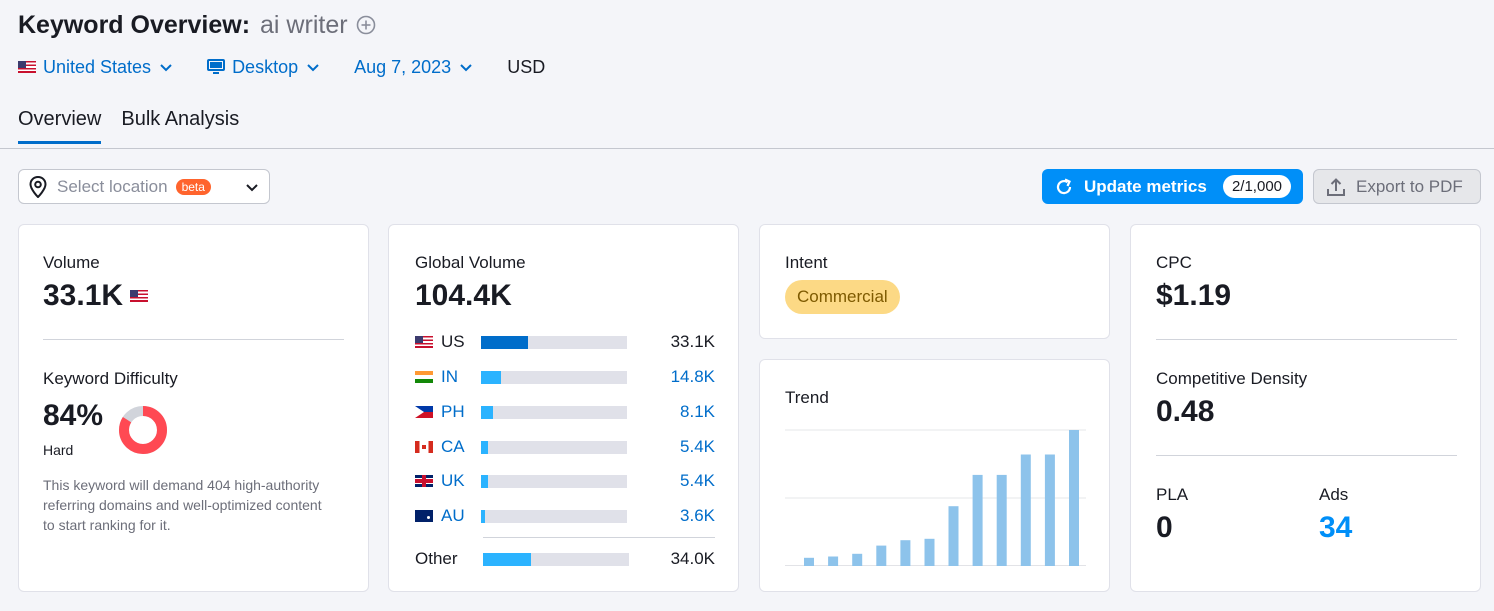 Image resolution: width=1494 pixels, height=611 pixels. I want to click on kd-level: Hard, so click(58, 450).